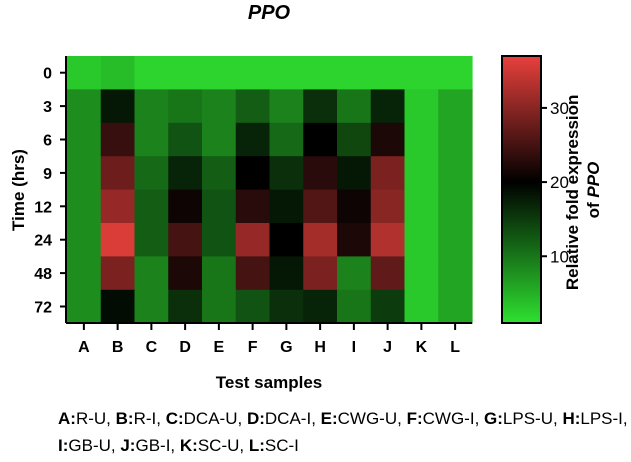  What do you see at coordinates (592, 418) in the screenshot?
I see `legend-item: H:LPS-I` at bounding box center [592, 418].